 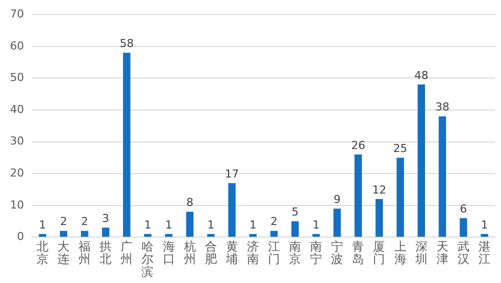 I want to click on x-tick-label: 大连, so click(x=64, y=253).